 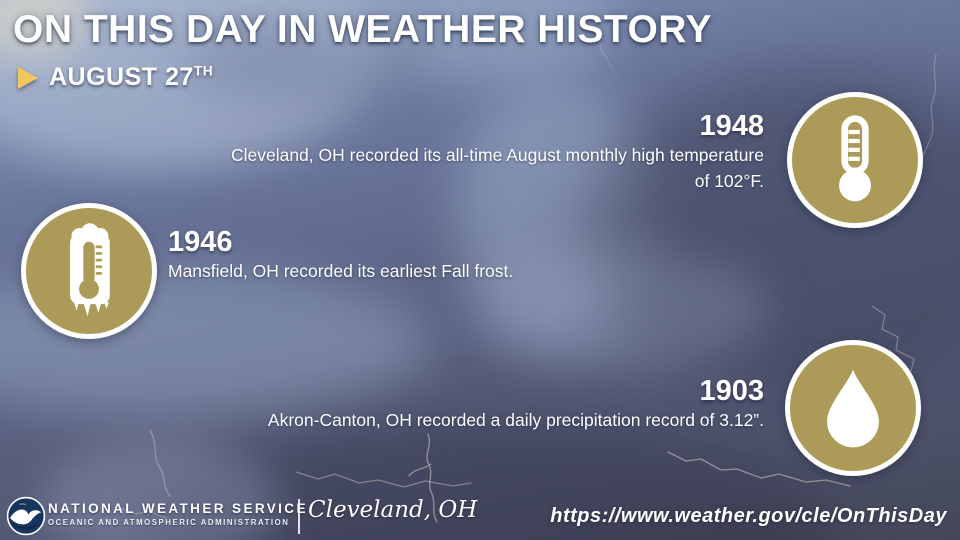 I want to click on date-suffix: TH, so click(x=203, y=71).